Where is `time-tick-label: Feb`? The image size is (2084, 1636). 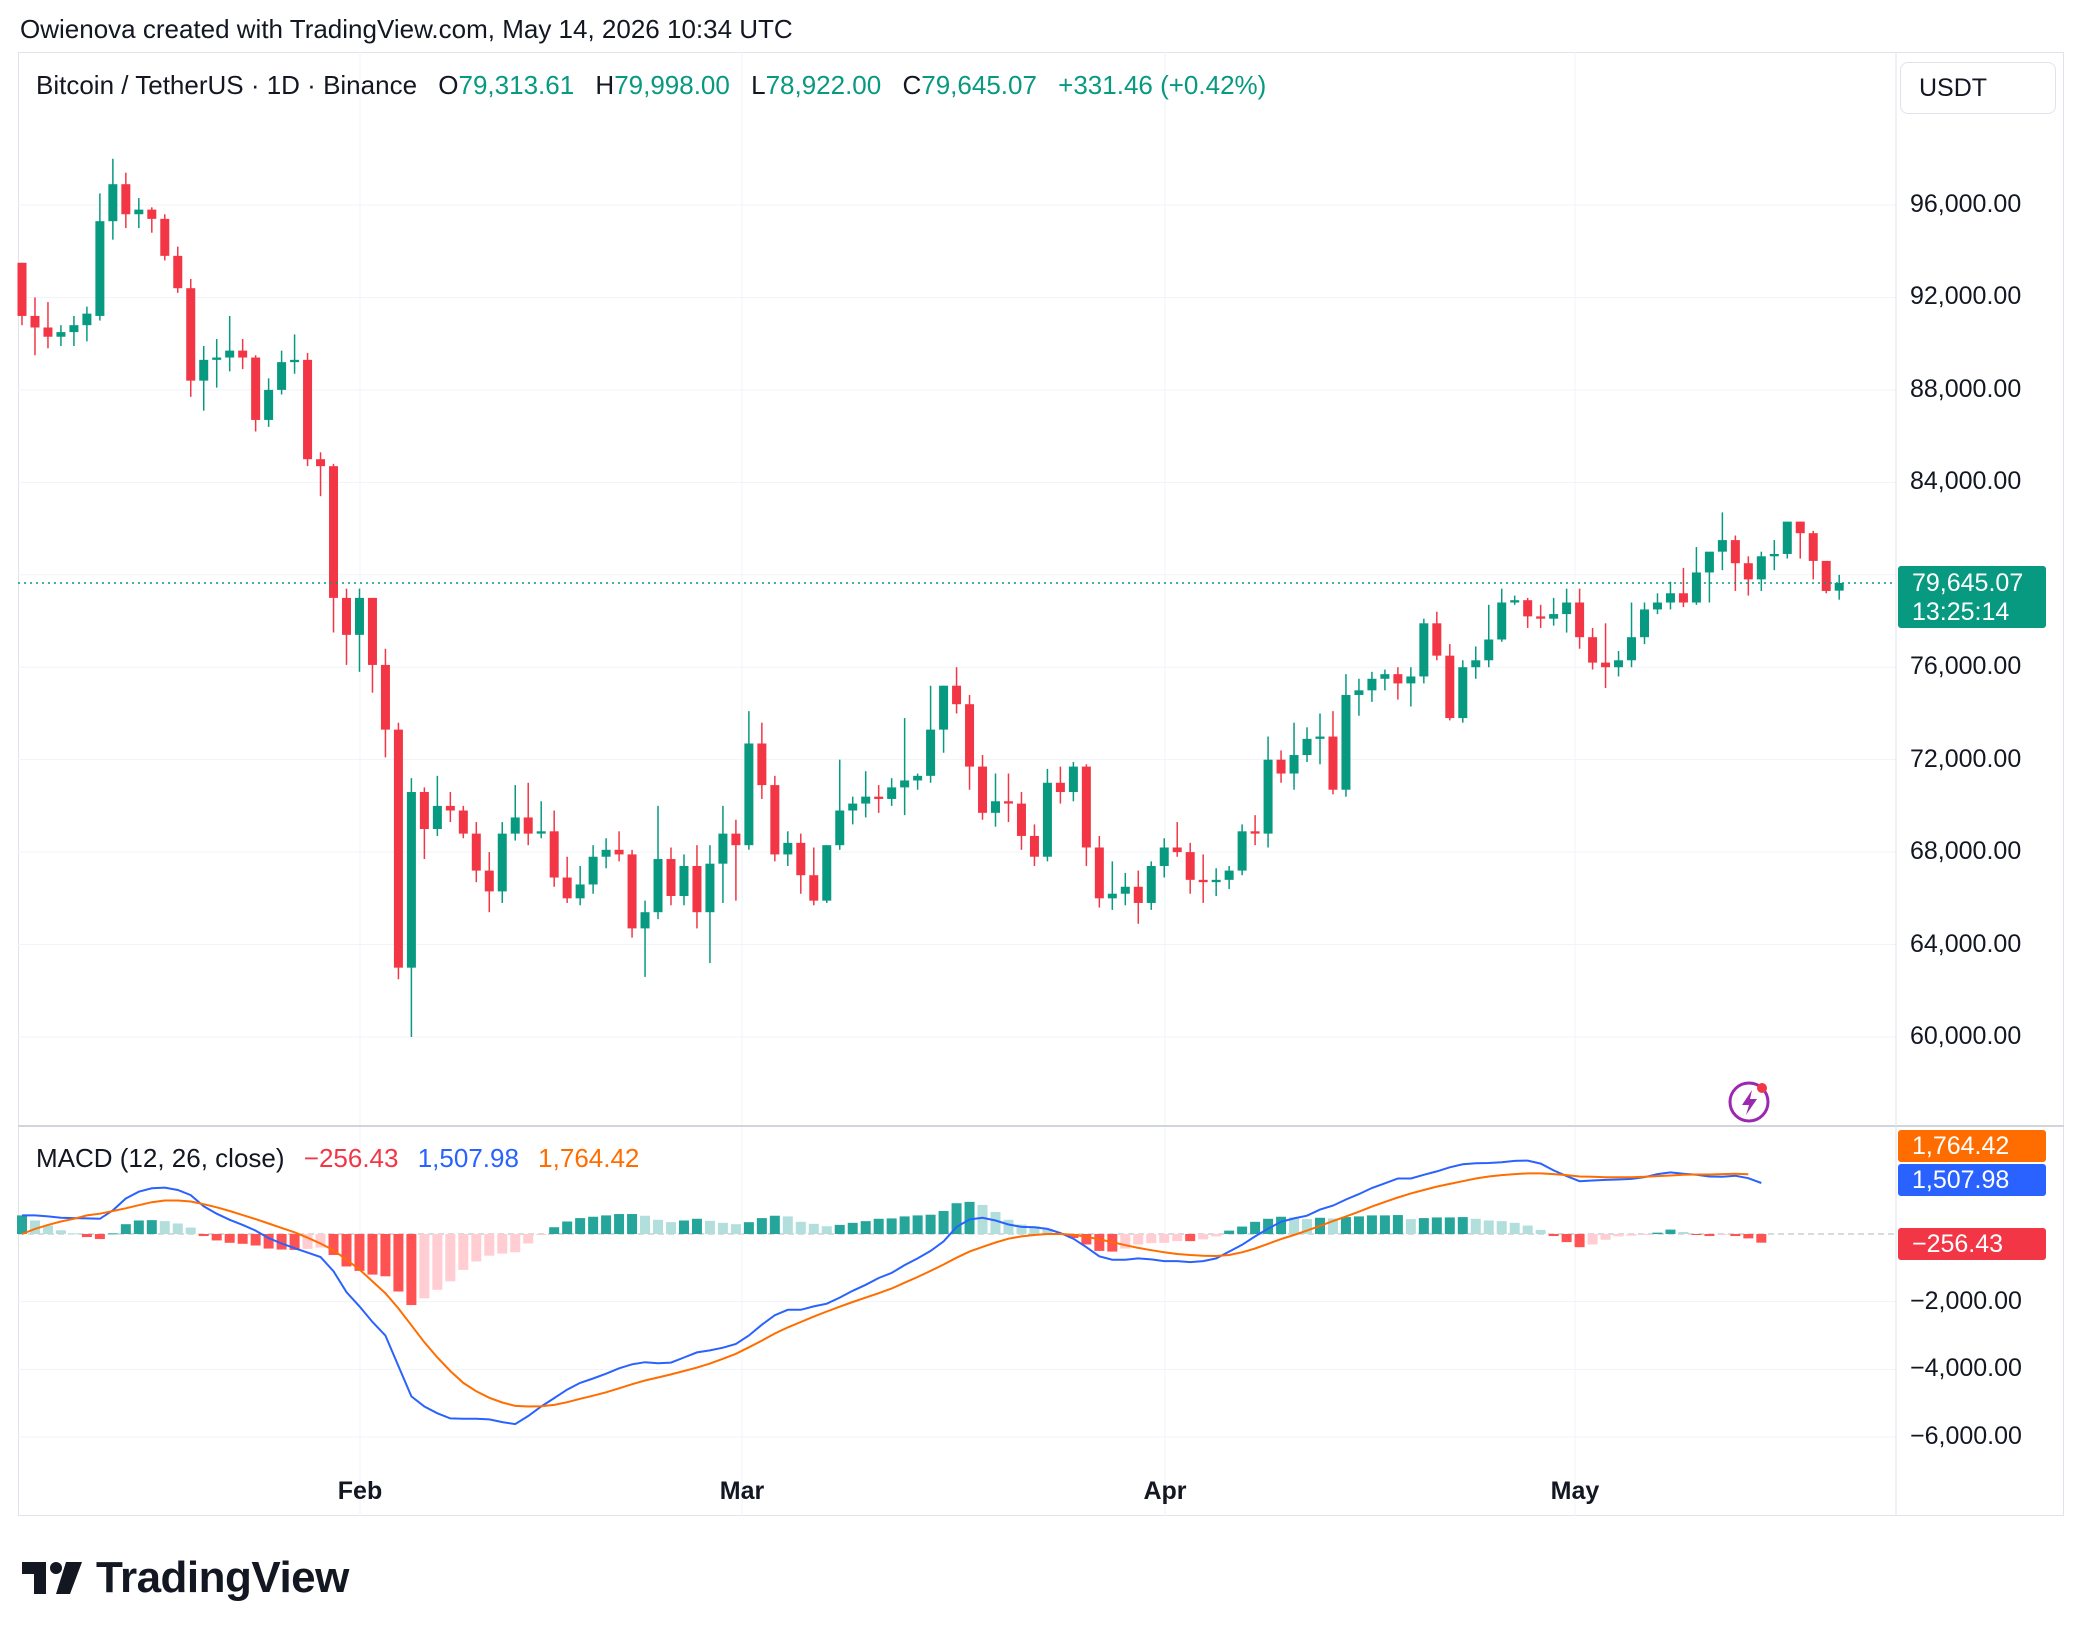
time-tick-label: Feb is located at coordinates (360, 1491).